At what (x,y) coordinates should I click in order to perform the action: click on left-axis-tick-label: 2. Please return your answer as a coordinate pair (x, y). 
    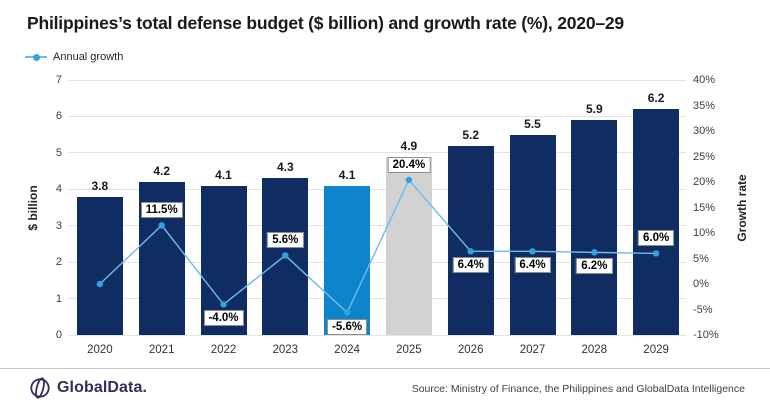
    Looking at the image, I should click on (58, 262).